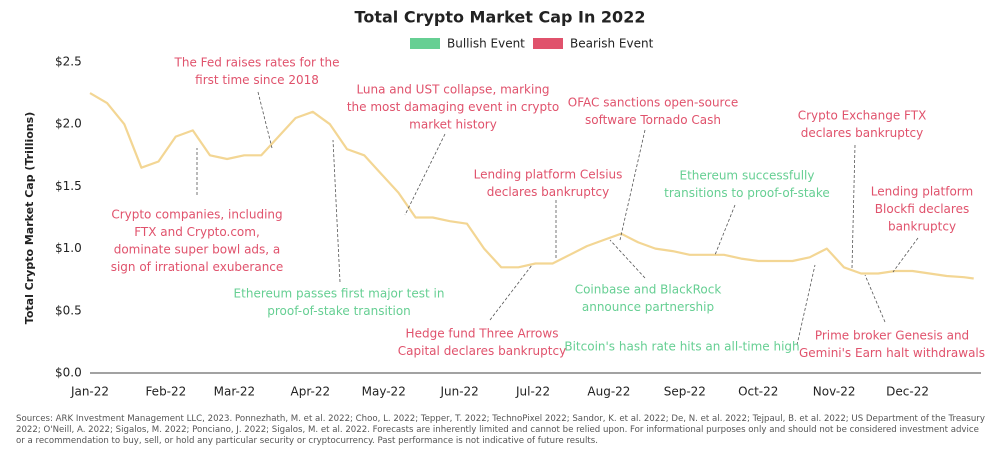 The width and height of the screenshot is (1000, 459). I want to click on x-tick-label: Nov-22, so click(834, 392).